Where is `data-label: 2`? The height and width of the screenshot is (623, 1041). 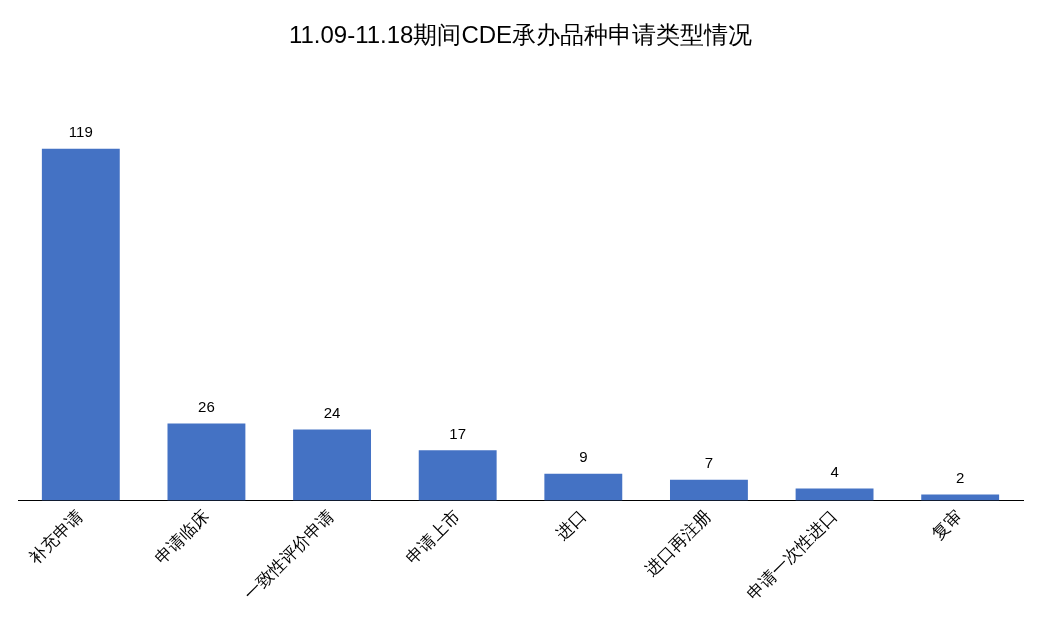 data-label: 2 is located at coordinates (960, 478).